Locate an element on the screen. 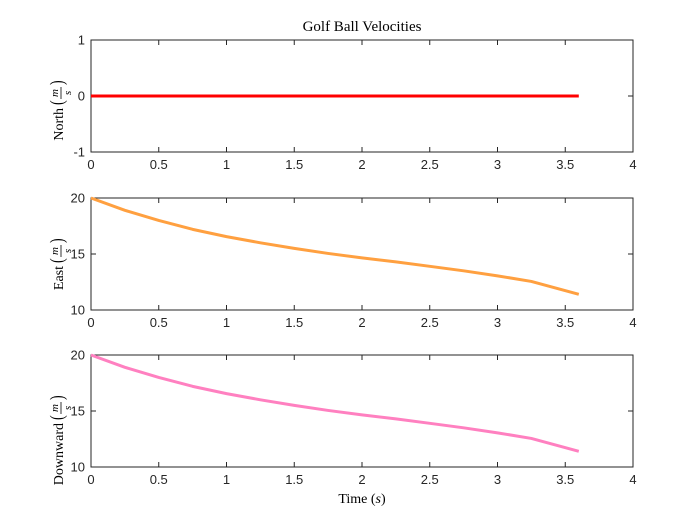  y-tick-label: 1 is located at coordinates (81, 40).